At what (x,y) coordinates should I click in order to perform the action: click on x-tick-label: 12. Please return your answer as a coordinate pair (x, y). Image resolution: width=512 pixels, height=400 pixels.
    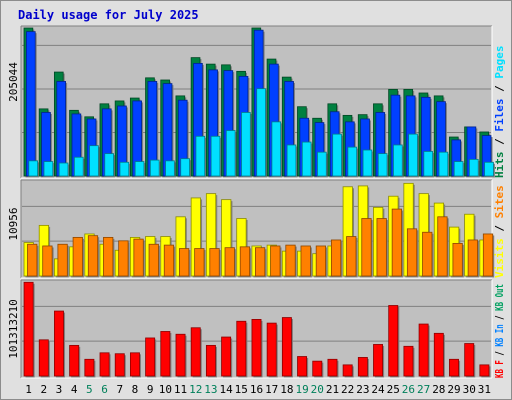
    Looking at the image, I should click on (195, 389).